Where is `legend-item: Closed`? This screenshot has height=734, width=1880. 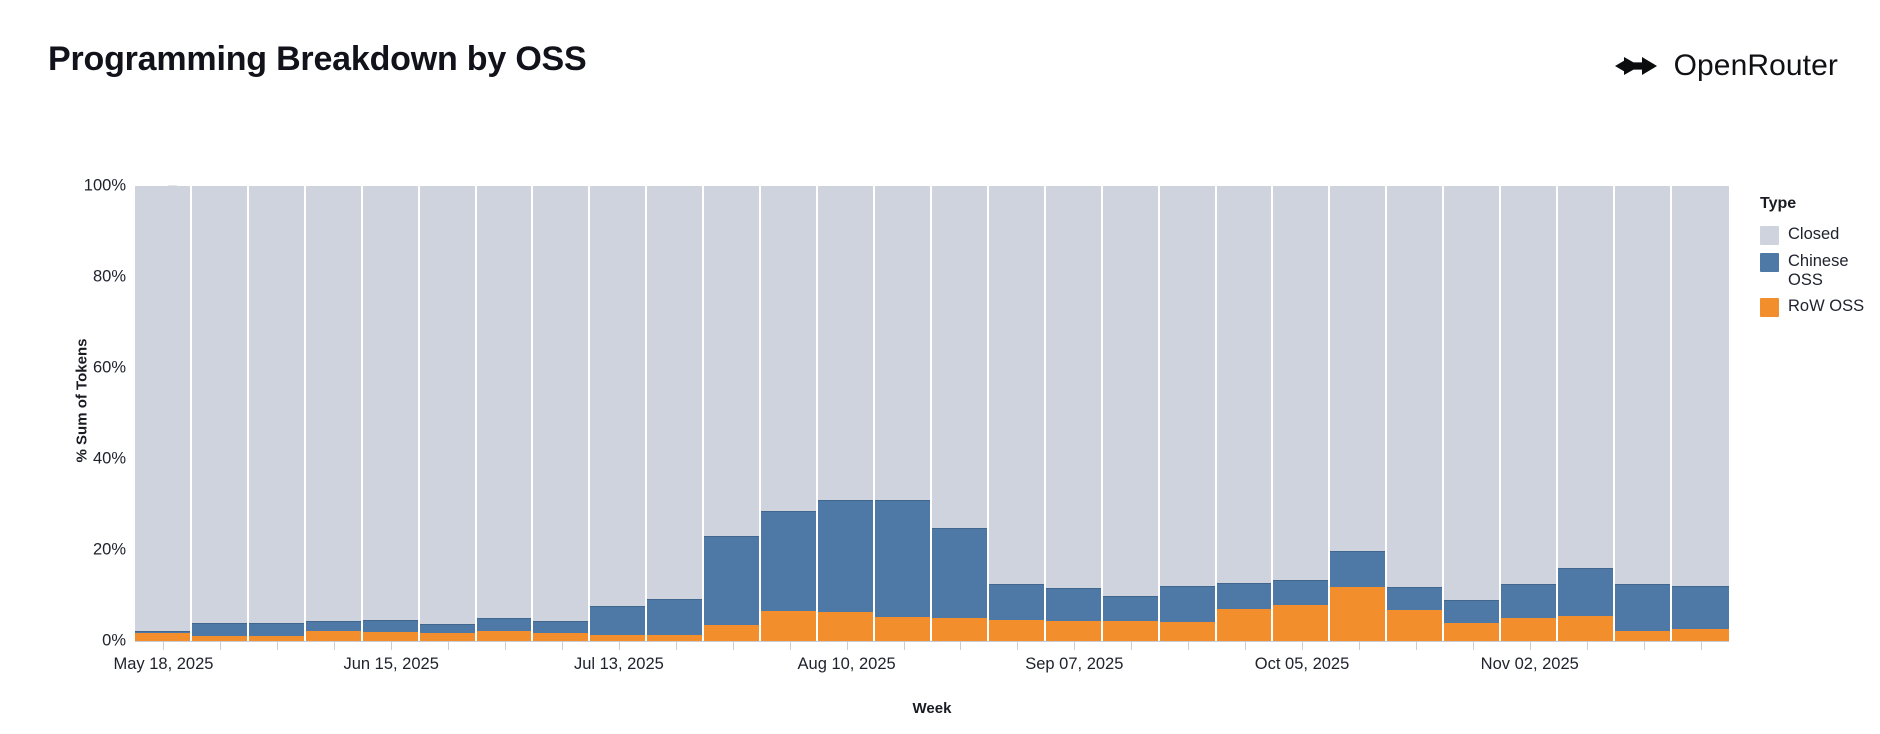
legend-item: Closed is located at coordinates (1820, 235).